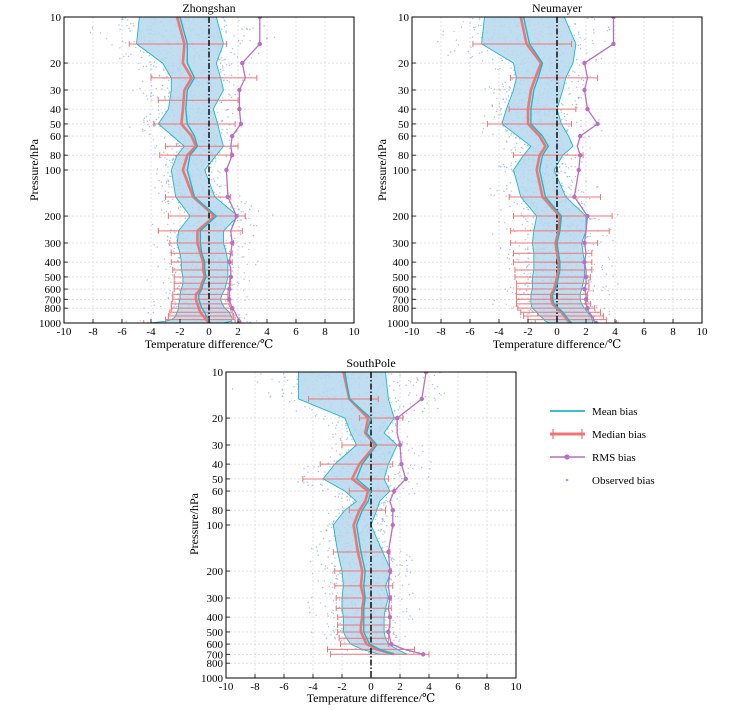 Image resolution: width=732 pixels, height=710 pixels. Describe the element at coordinates (151, 332) in the screenshot. I see `x-tick-label: -4` at that location.